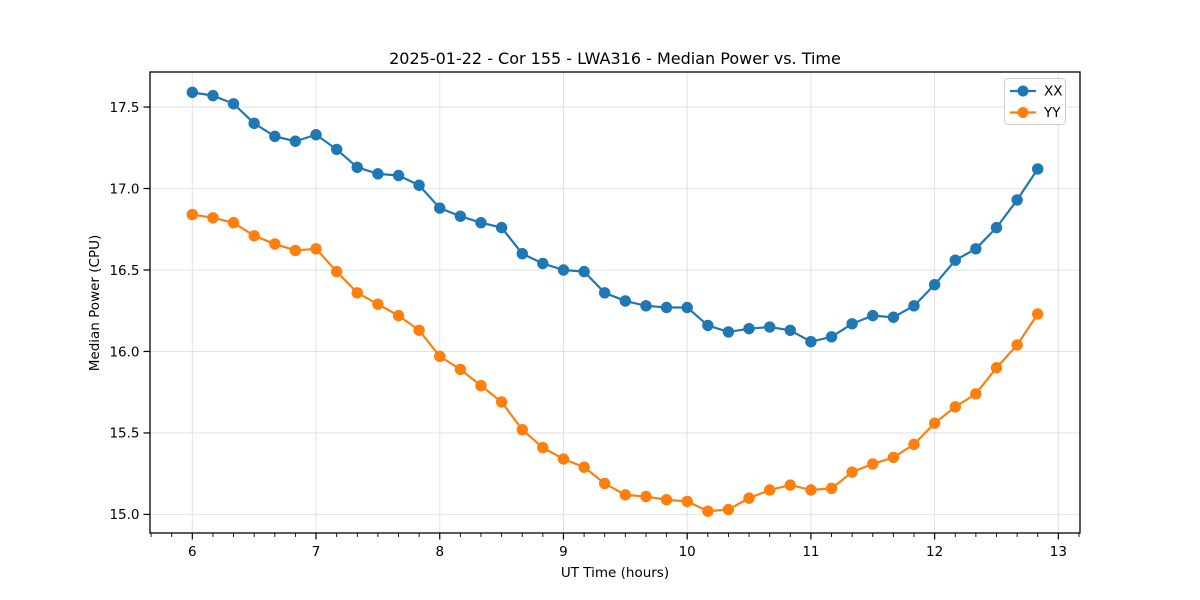  Describe the element at coordinates (439, 552) in the screenshot. I see `x-tick-label: 8` at that location.